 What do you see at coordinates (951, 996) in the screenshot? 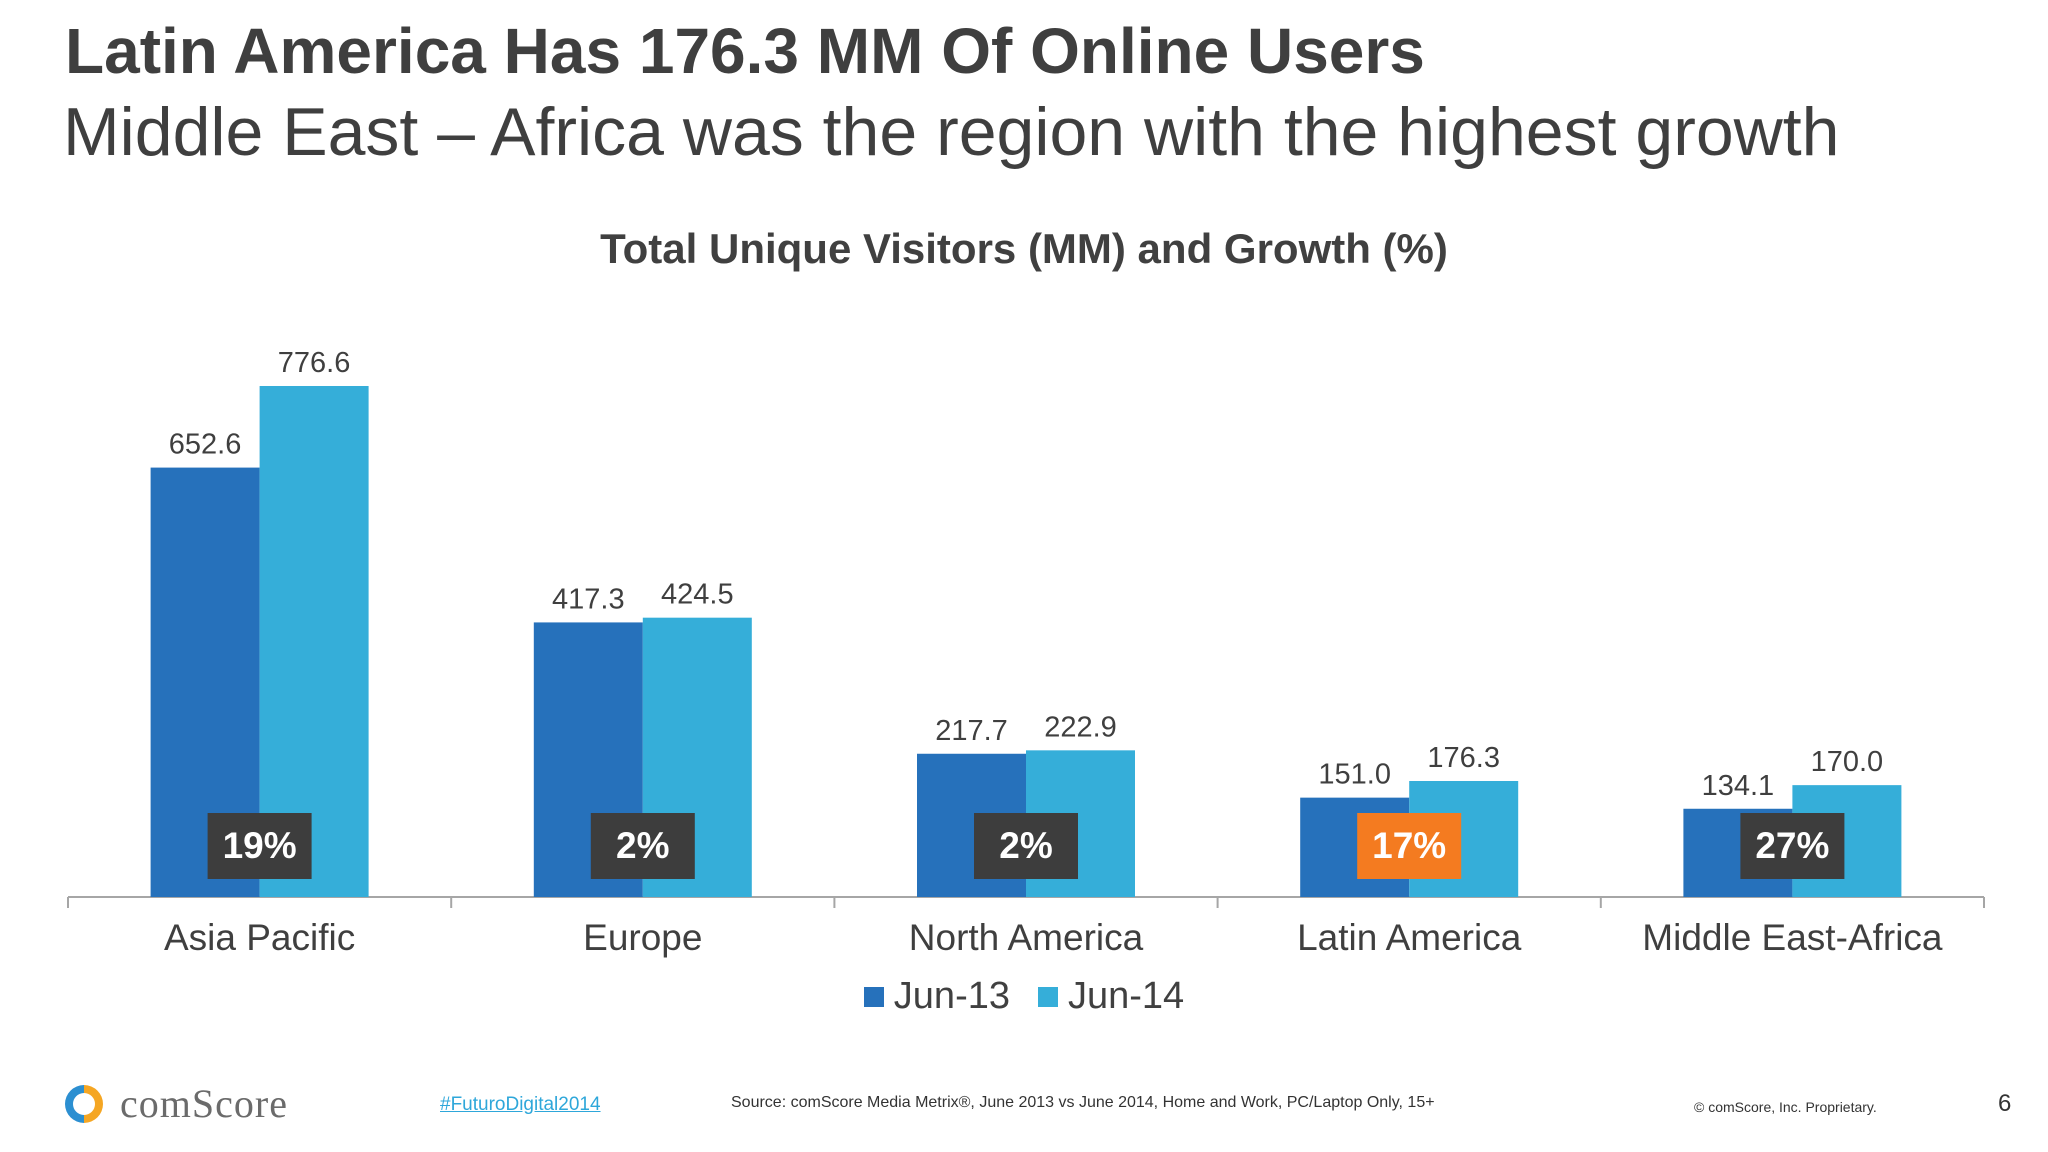
I see `legend-label-jun-13: Jun-13` at bounding box center [951, 996].